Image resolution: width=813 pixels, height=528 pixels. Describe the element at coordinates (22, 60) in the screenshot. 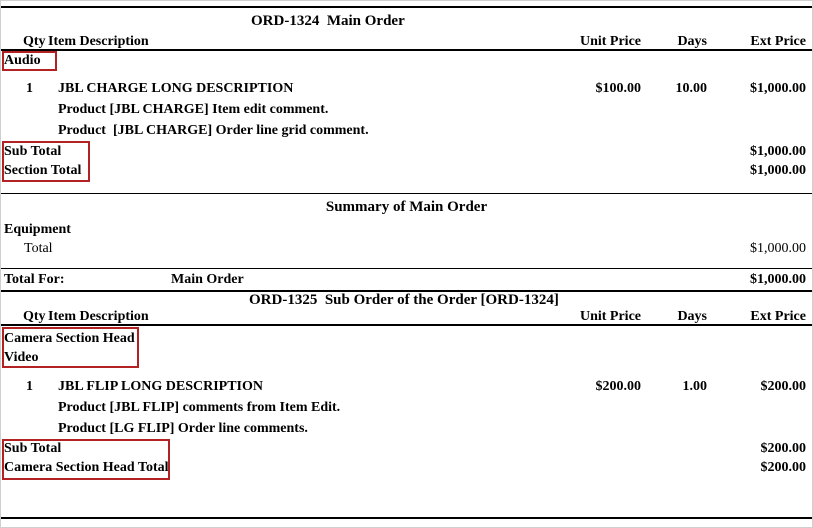

I see `section-name: Audio` at that location.